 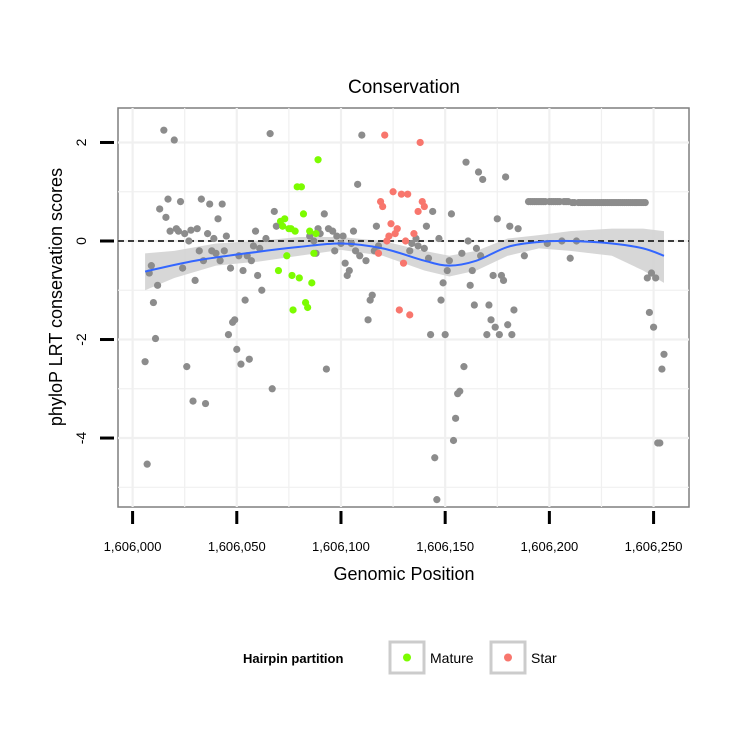 I want to click on y-axis: -4 -2 0 2, so click(x=93, y=291).